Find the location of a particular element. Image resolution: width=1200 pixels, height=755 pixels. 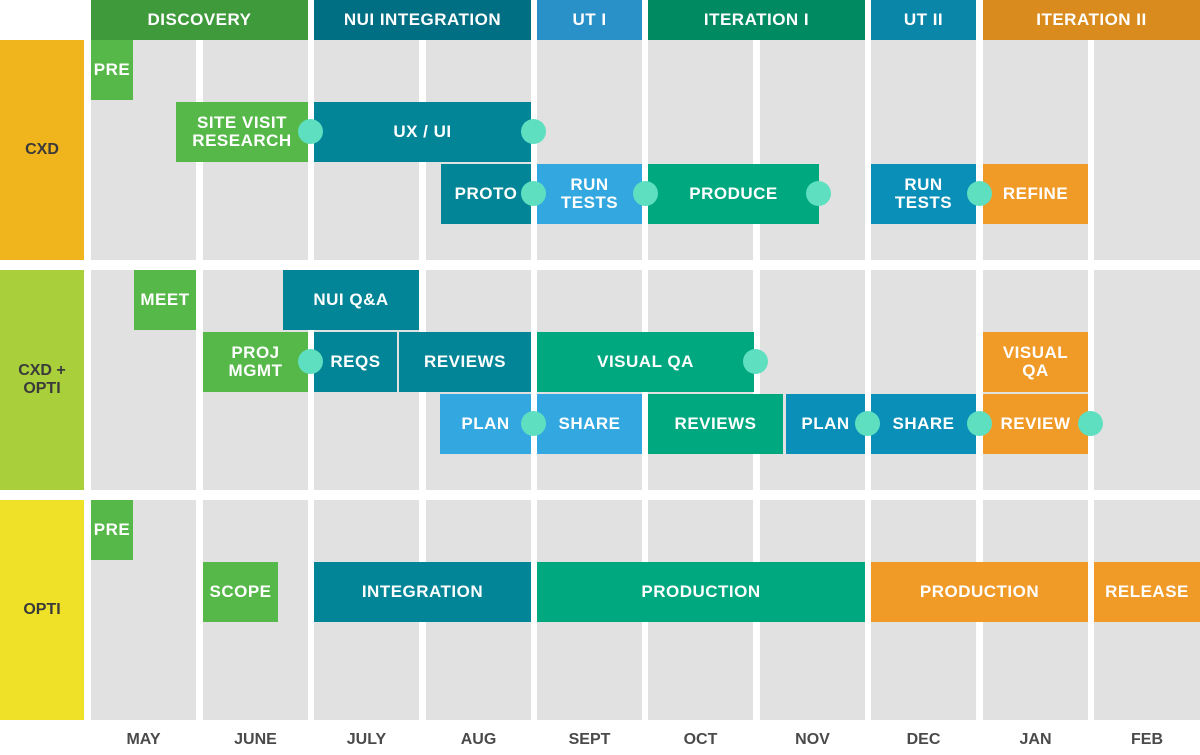

phase-header: ITERATION I is located at coordinates (756, 20).